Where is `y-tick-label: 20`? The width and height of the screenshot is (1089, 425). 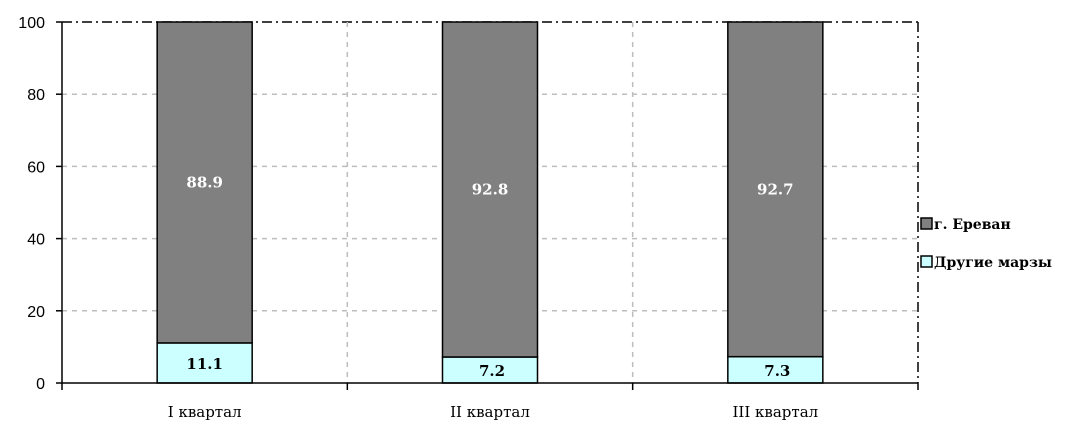
y-tick-label: 20 is located at coordinates (36, 312).